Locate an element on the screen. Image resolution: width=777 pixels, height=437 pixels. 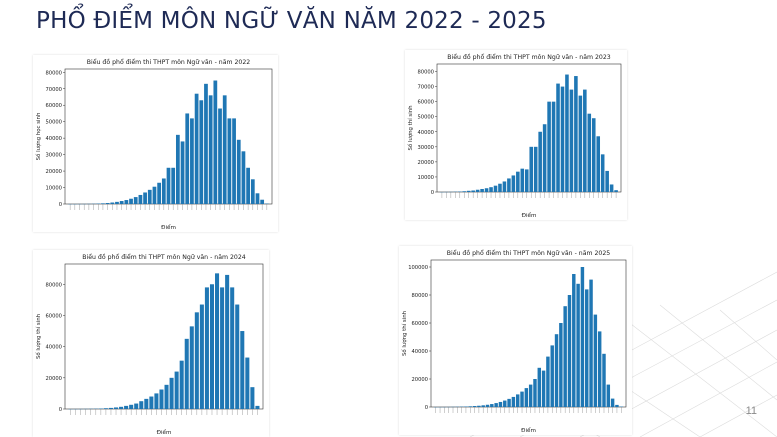
y-axis-label: Số lượng học sinh is located at coordinates (38, 137).